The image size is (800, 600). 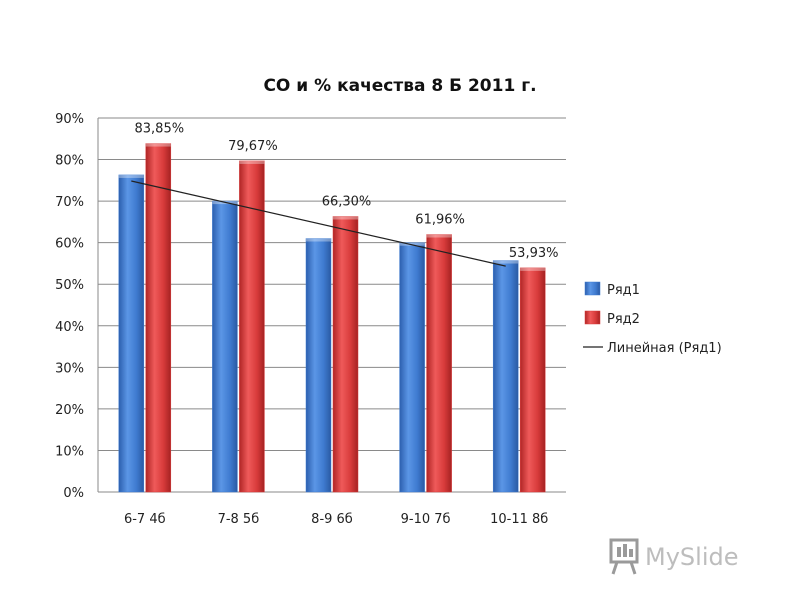 I want to click on legend-item-2: Ряд2, so click(x=612, y=318).